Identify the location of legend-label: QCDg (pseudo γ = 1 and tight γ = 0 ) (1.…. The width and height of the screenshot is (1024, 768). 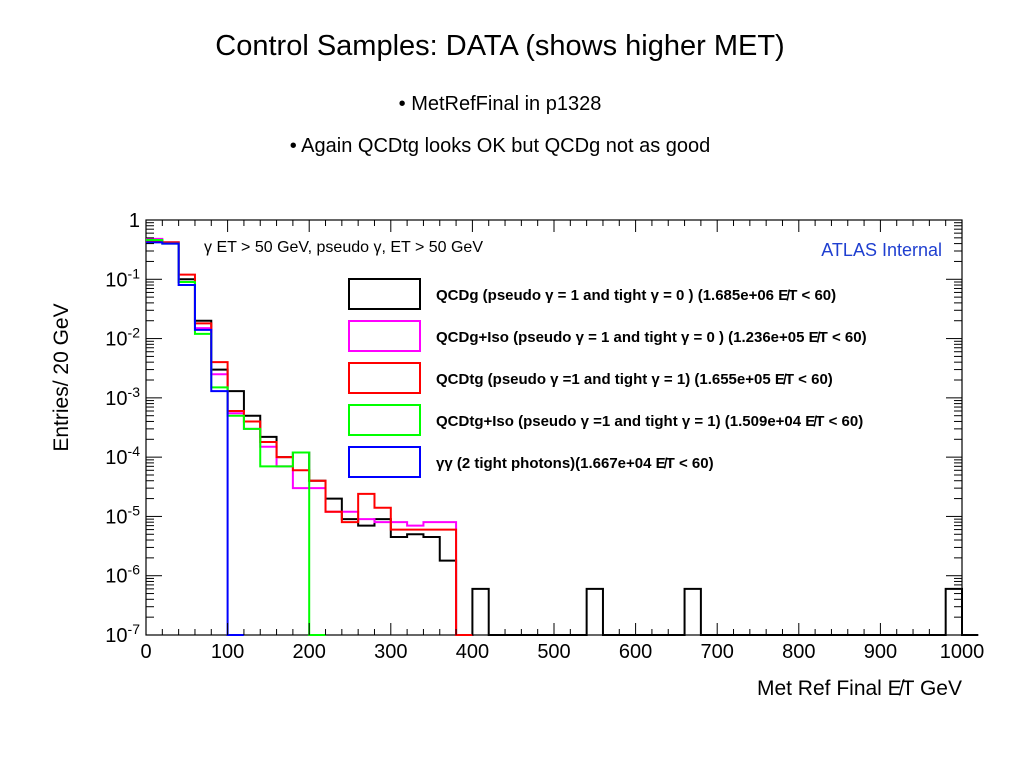
(636, 295).